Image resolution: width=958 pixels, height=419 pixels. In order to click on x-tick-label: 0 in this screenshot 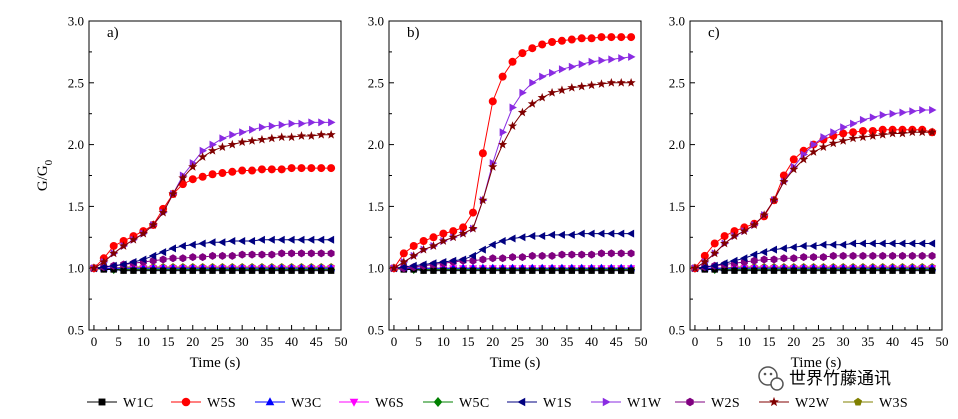, I will do `click(394, 341)`.